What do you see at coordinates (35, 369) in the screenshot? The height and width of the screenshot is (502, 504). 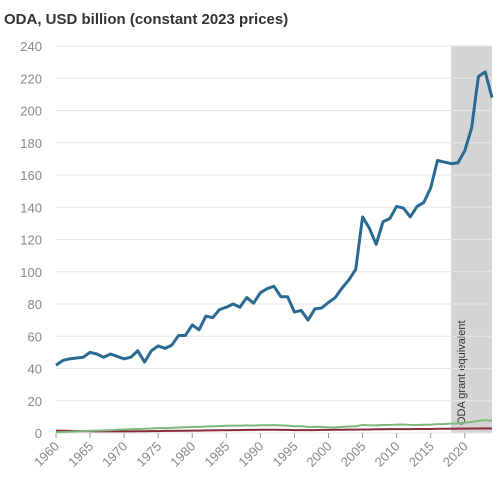 I see `y-tick-label: 40` at bounding box center [35, 369].